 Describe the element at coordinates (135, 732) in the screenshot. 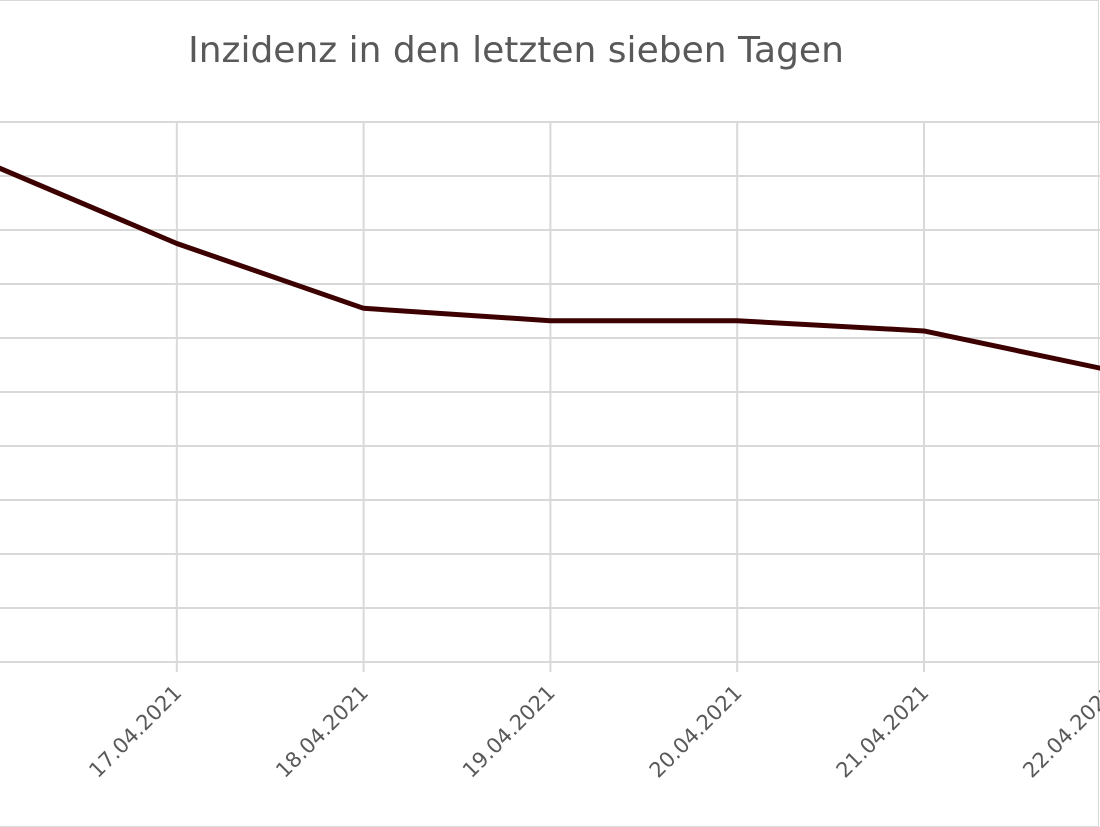

I see `x-tick-label: 17.04.2021` at that location.